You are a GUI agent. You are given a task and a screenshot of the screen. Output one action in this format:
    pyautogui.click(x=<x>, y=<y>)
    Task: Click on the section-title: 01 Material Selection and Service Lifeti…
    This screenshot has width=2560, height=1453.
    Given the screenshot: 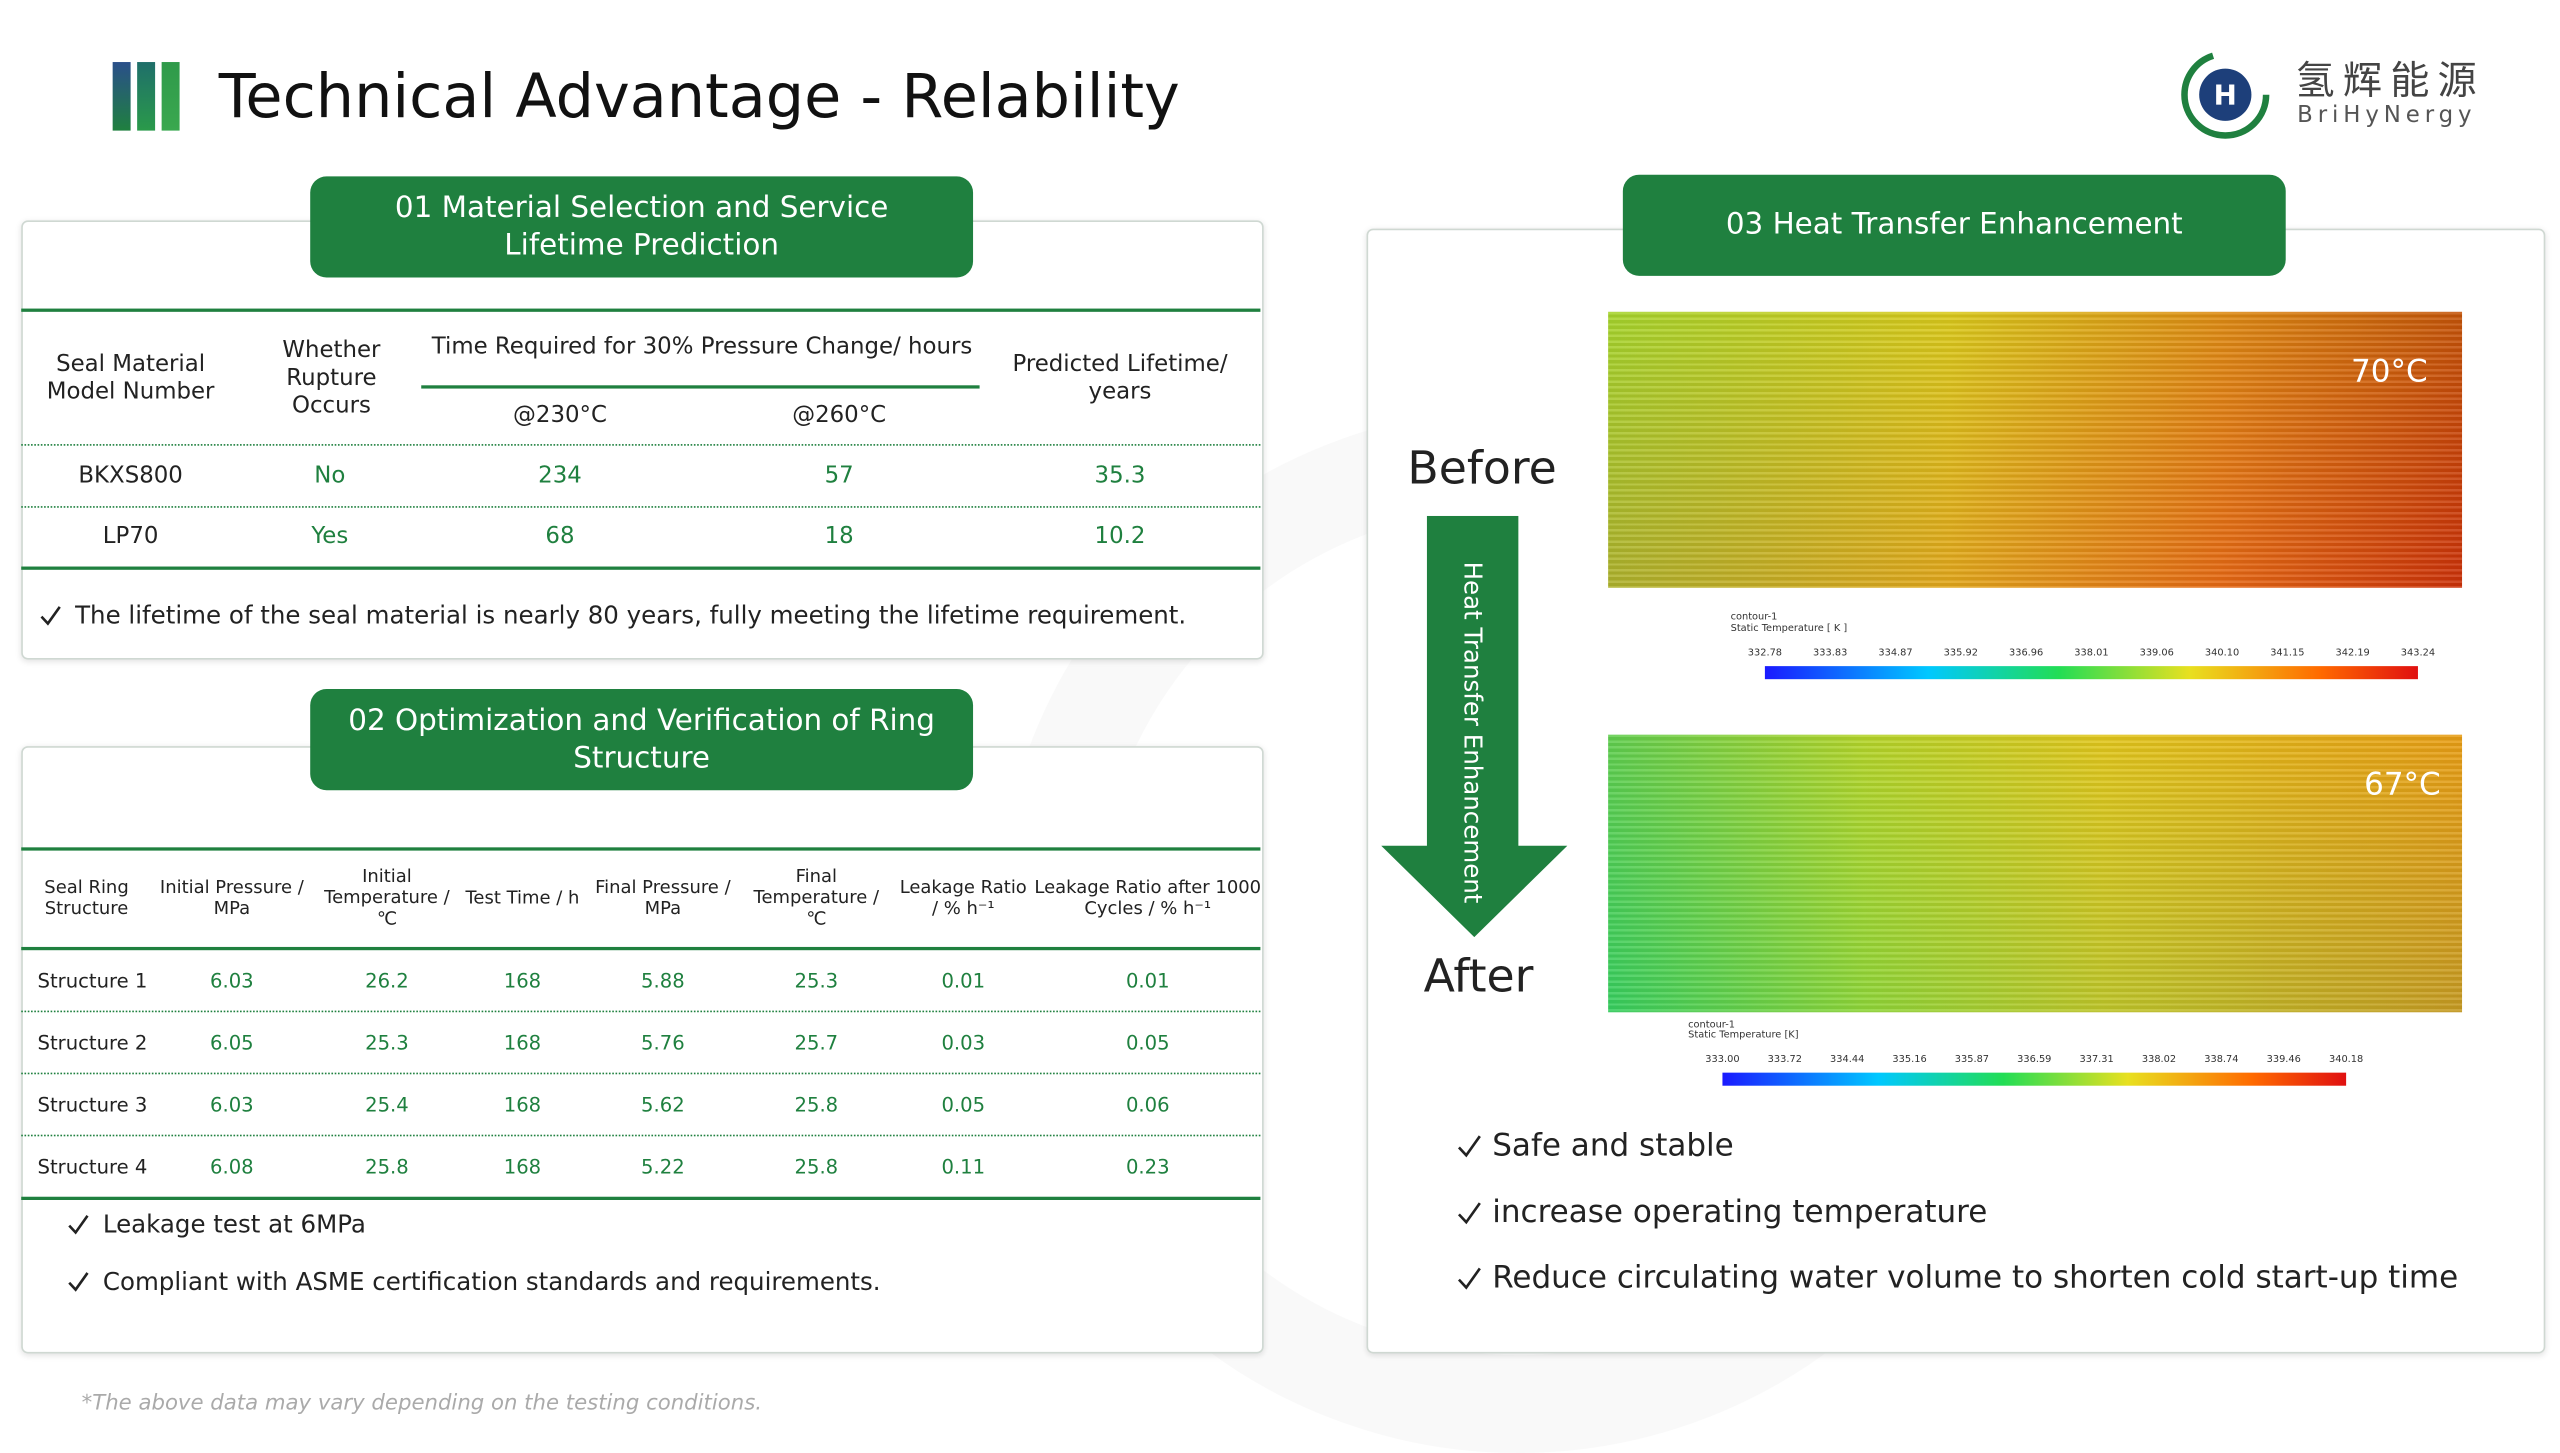 What is the action you would take?
    pyautogui.click(x=642, y=227)
    